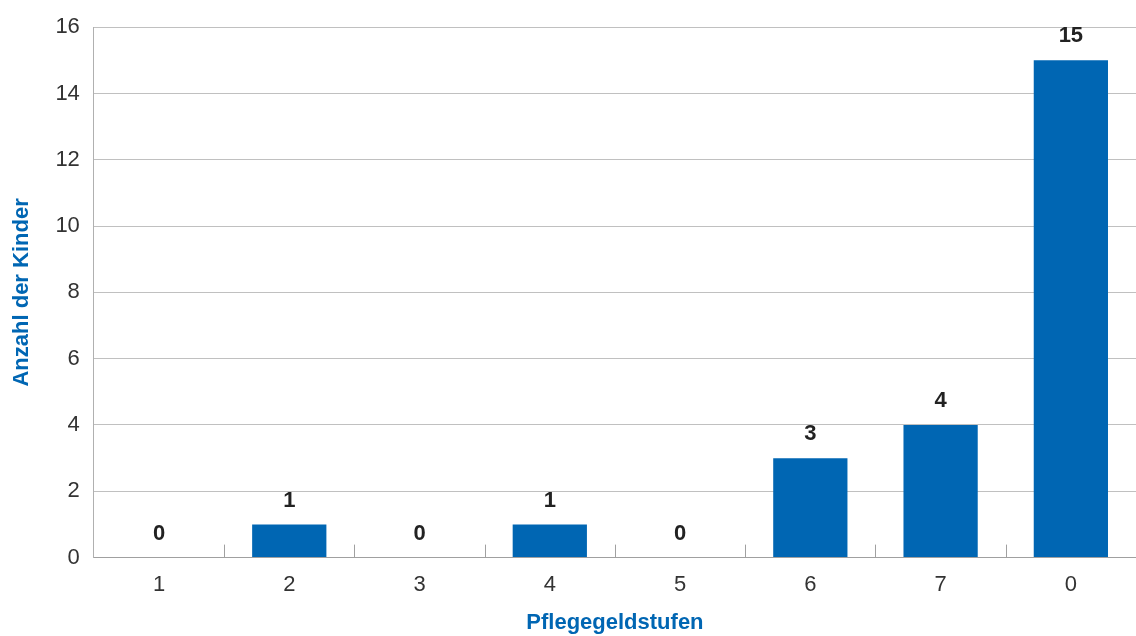  What do you see at coordinates (73, 424) in the screenshot?
I see `y-tick-label: 4` at bounding box center [73, 424].